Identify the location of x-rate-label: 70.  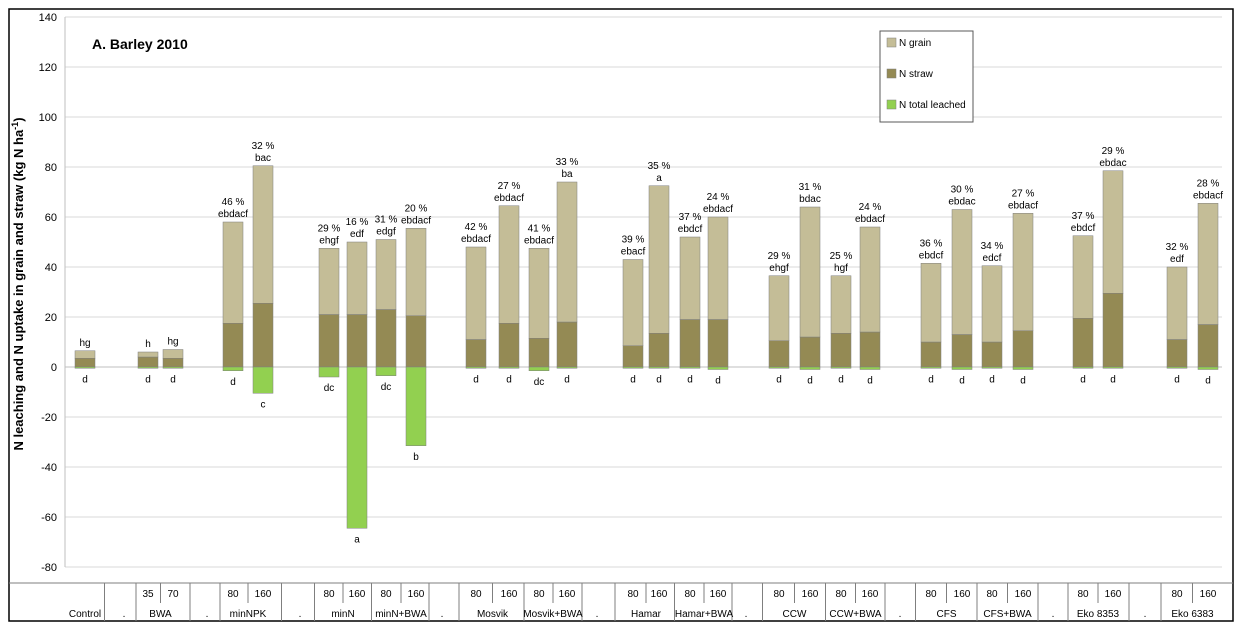
(173, 594).